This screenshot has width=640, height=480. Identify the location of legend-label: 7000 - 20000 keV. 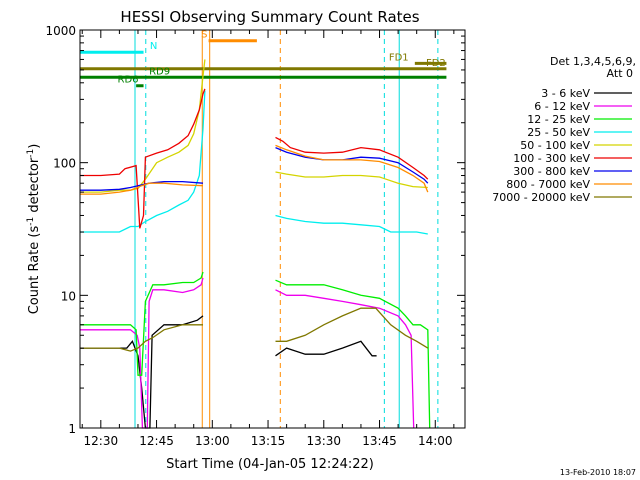
(541, 197).